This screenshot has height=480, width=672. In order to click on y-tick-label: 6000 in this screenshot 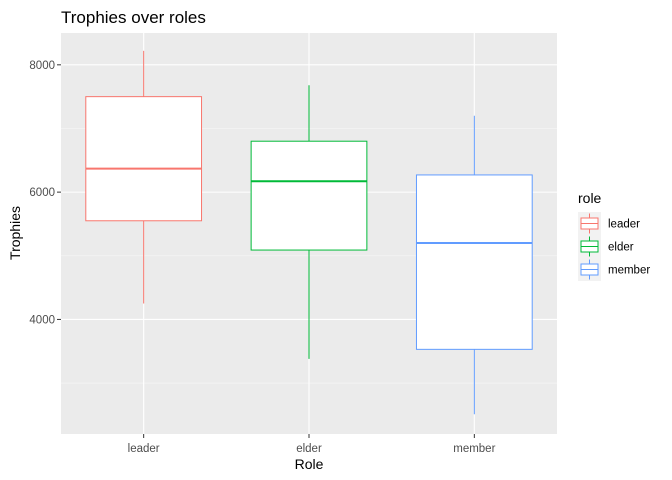, I will do `click(42, 193)`.